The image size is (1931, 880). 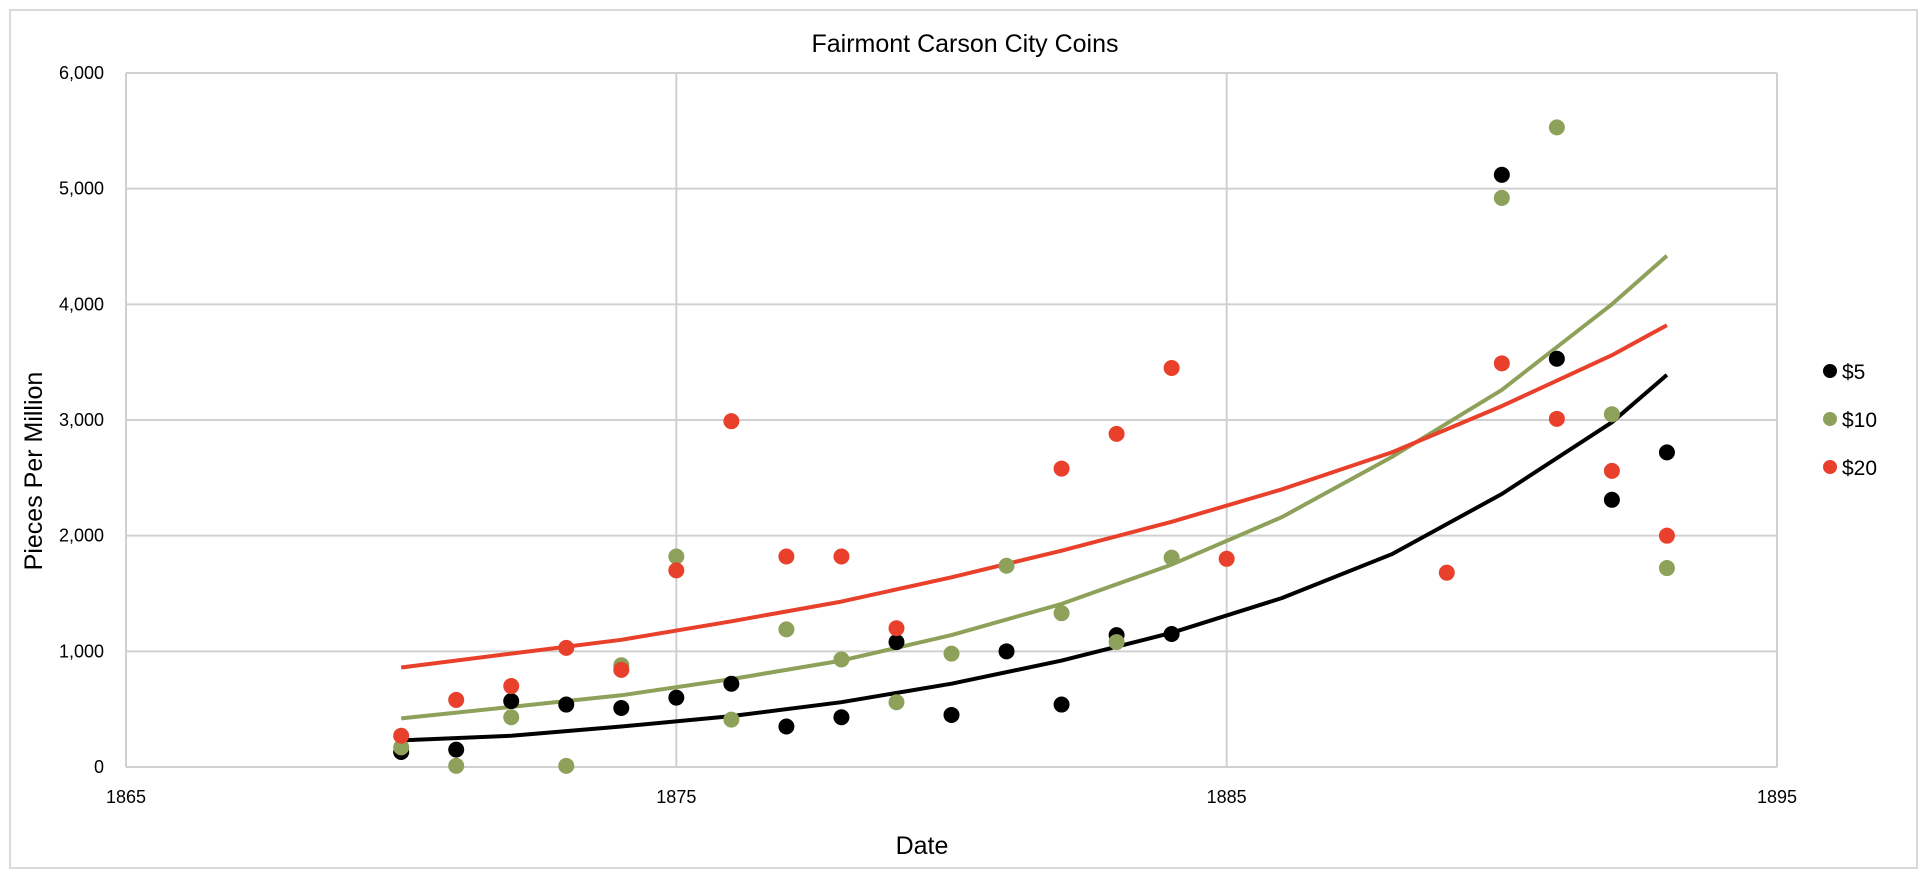 What do you see at coordinates (964, 44) in the screenshot?
I see `chart-title: Fairmont Carson City Coins` at bounding box center [964, 44].